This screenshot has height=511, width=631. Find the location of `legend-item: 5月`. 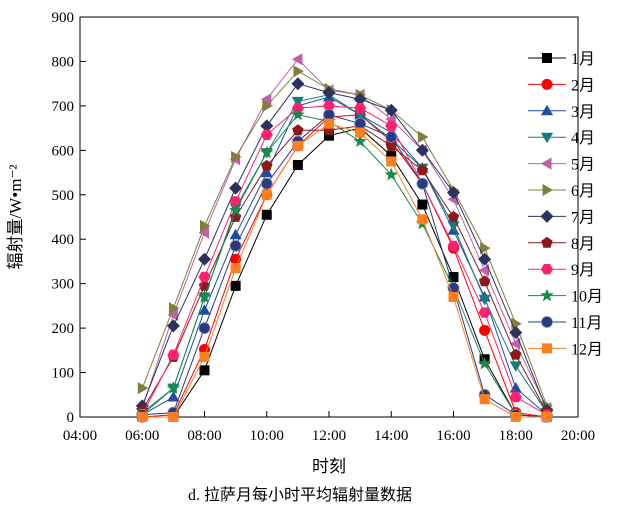

legend-item: 5月 is located at coordinates (561, 165).